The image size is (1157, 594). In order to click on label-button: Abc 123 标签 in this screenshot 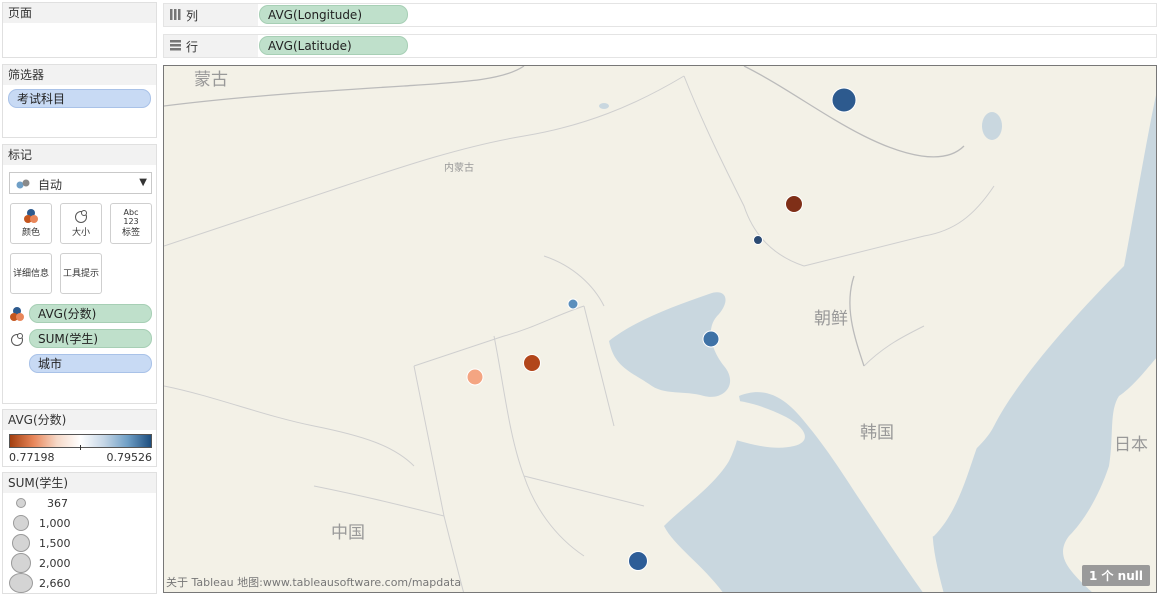, I will do `click(131, 223)`.